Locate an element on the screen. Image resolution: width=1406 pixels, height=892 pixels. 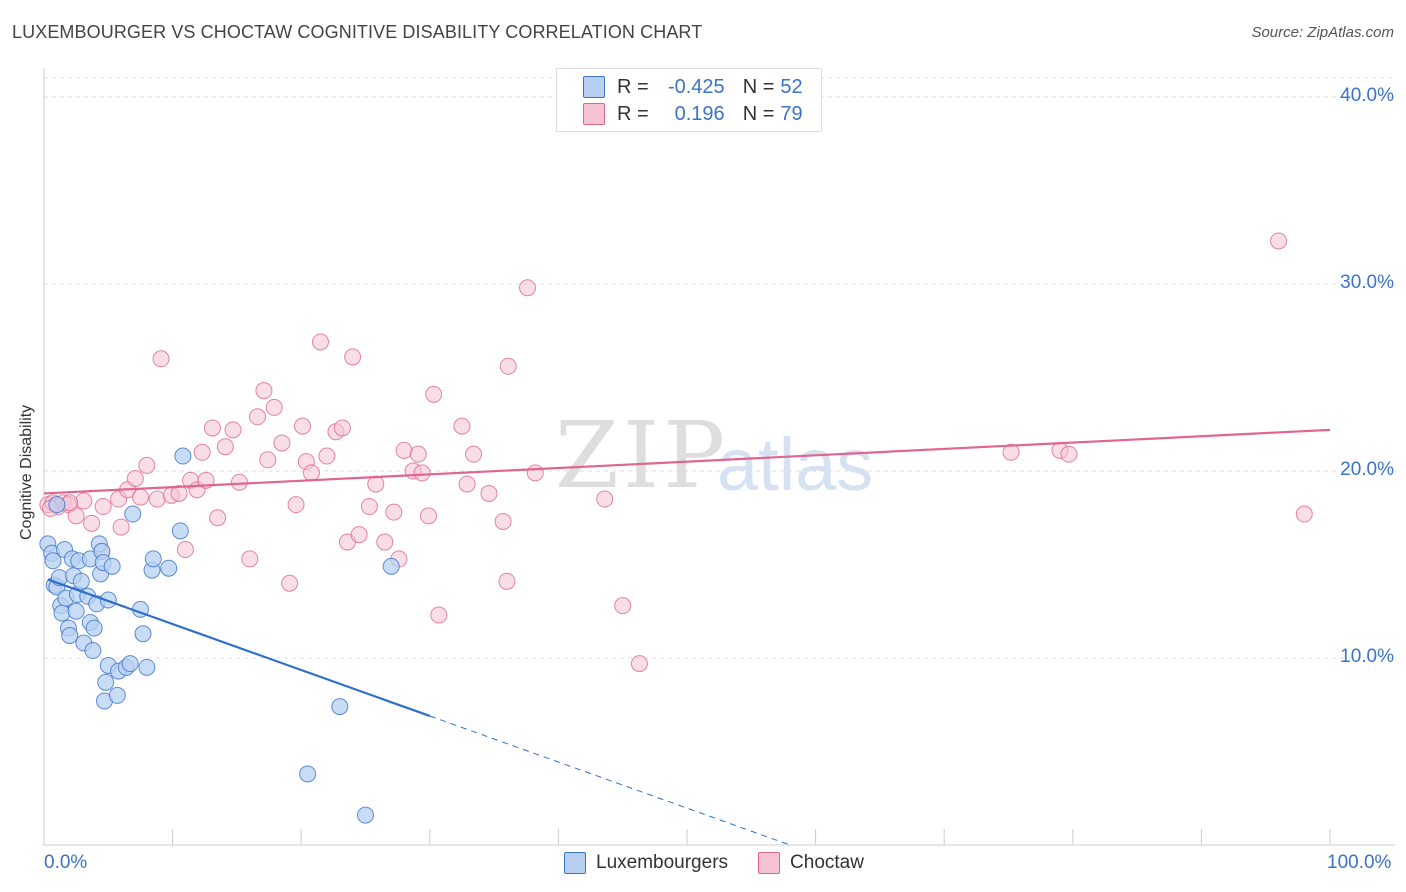
correlation-legend: R = -0.425 N = 52 R = 0.196 N = 79 is located at coordinates (689, 100).